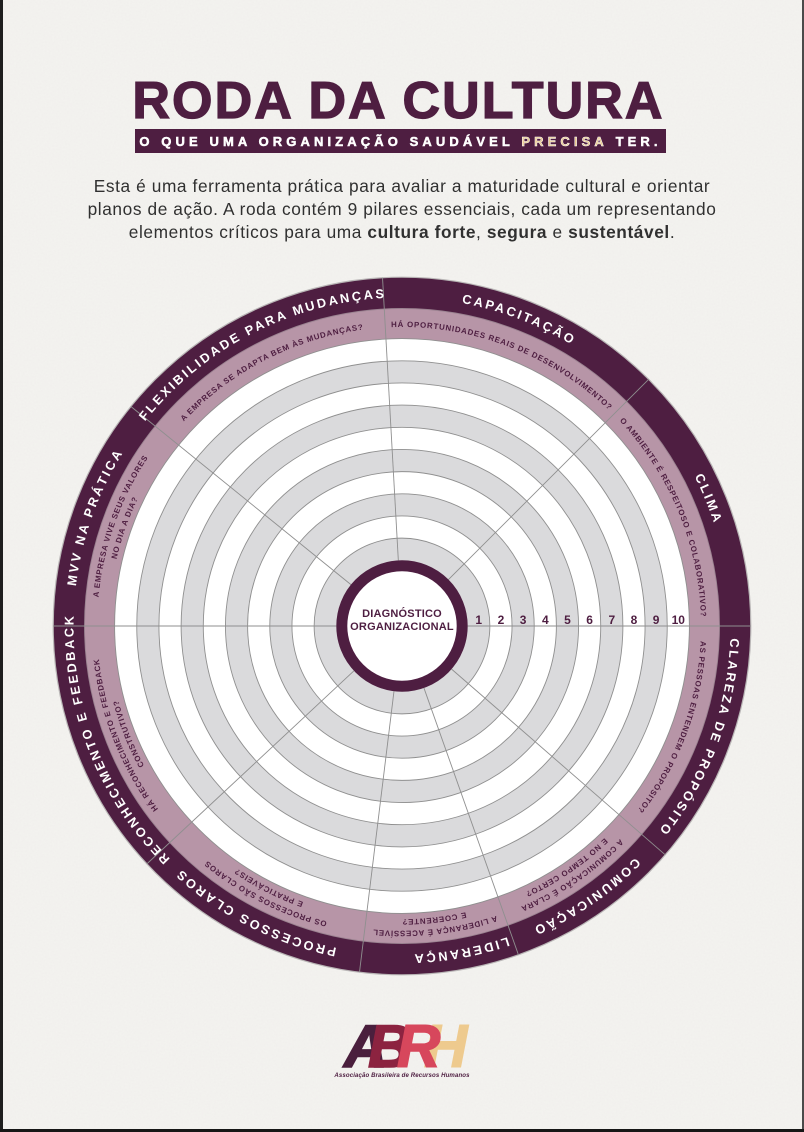  I want to click on svg-text: 2, so click(500, 619).